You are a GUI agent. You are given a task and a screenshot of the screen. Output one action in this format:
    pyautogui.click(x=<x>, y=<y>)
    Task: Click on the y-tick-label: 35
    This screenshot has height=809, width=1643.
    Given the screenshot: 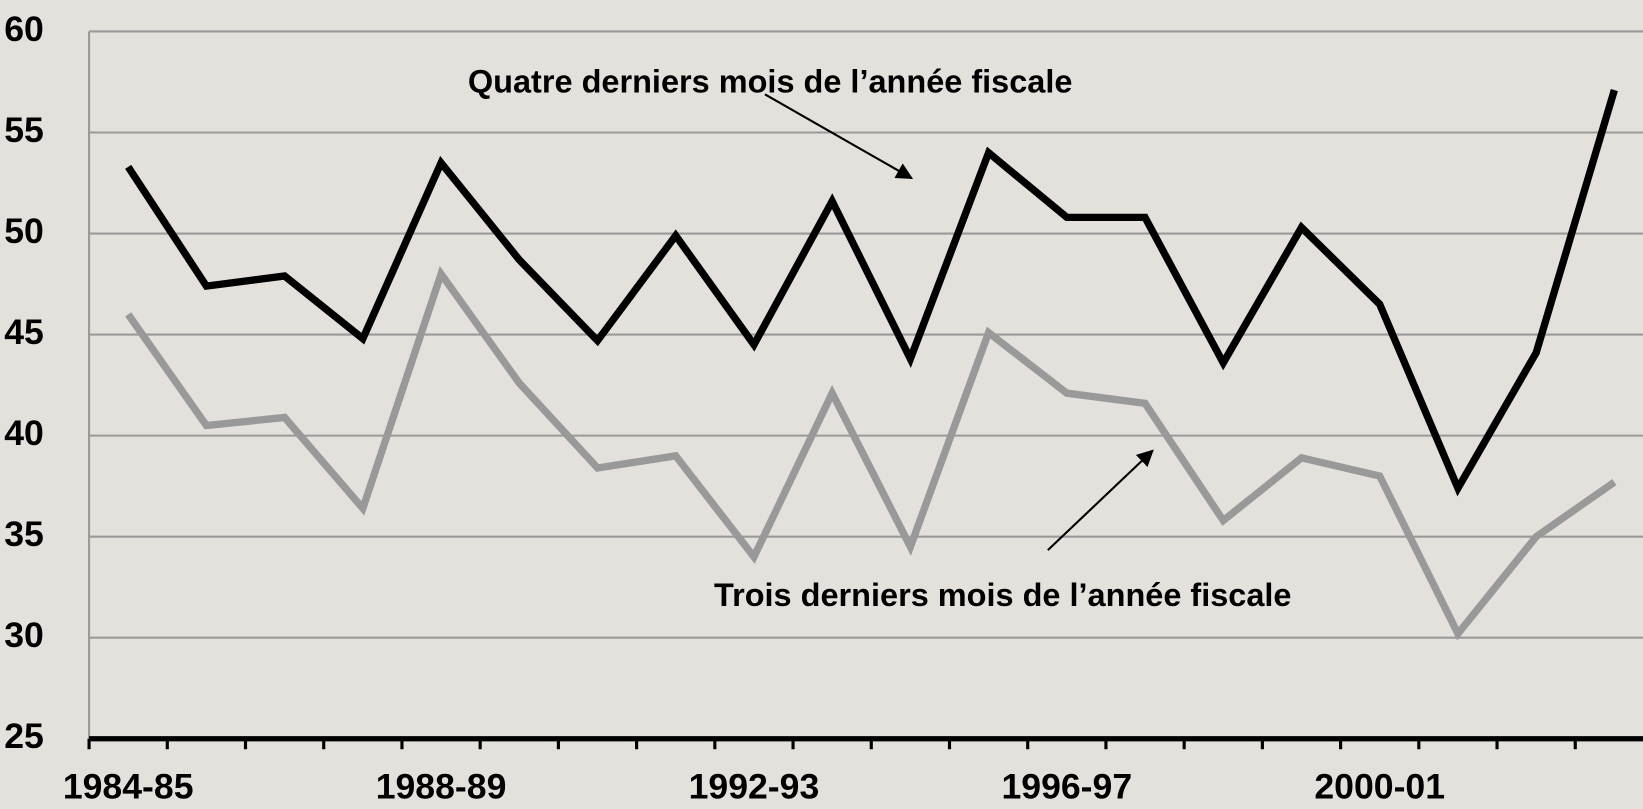 What is the action you would take?
    pyautogui.click(x=24, y=534)
    